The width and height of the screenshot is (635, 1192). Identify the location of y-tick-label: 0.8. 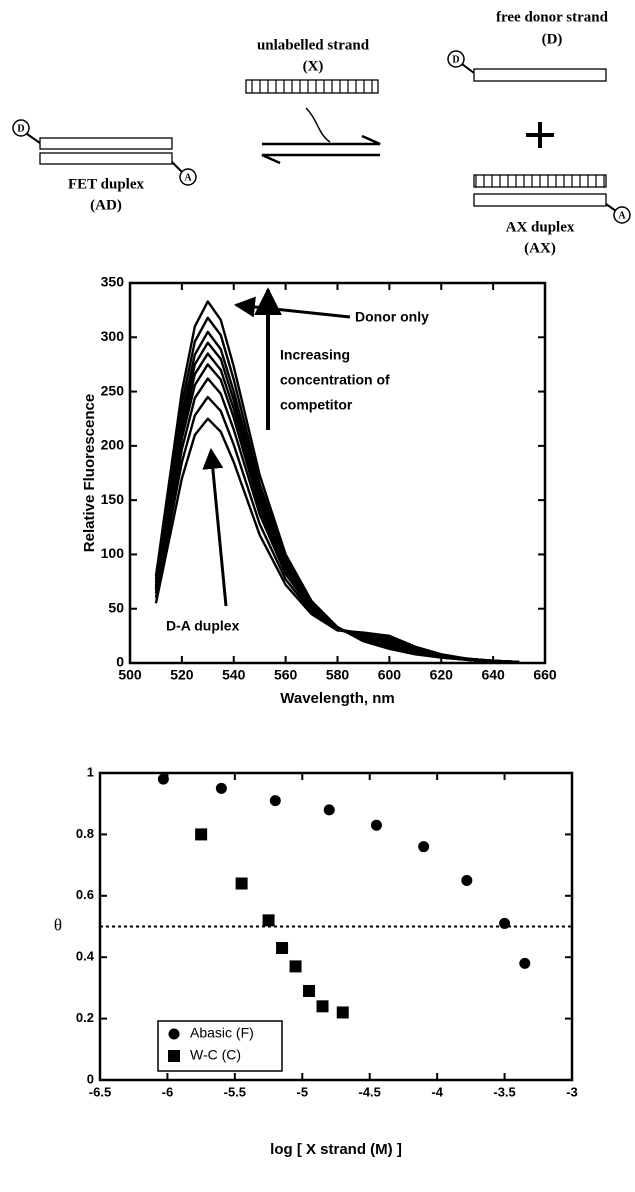
(85, 833).